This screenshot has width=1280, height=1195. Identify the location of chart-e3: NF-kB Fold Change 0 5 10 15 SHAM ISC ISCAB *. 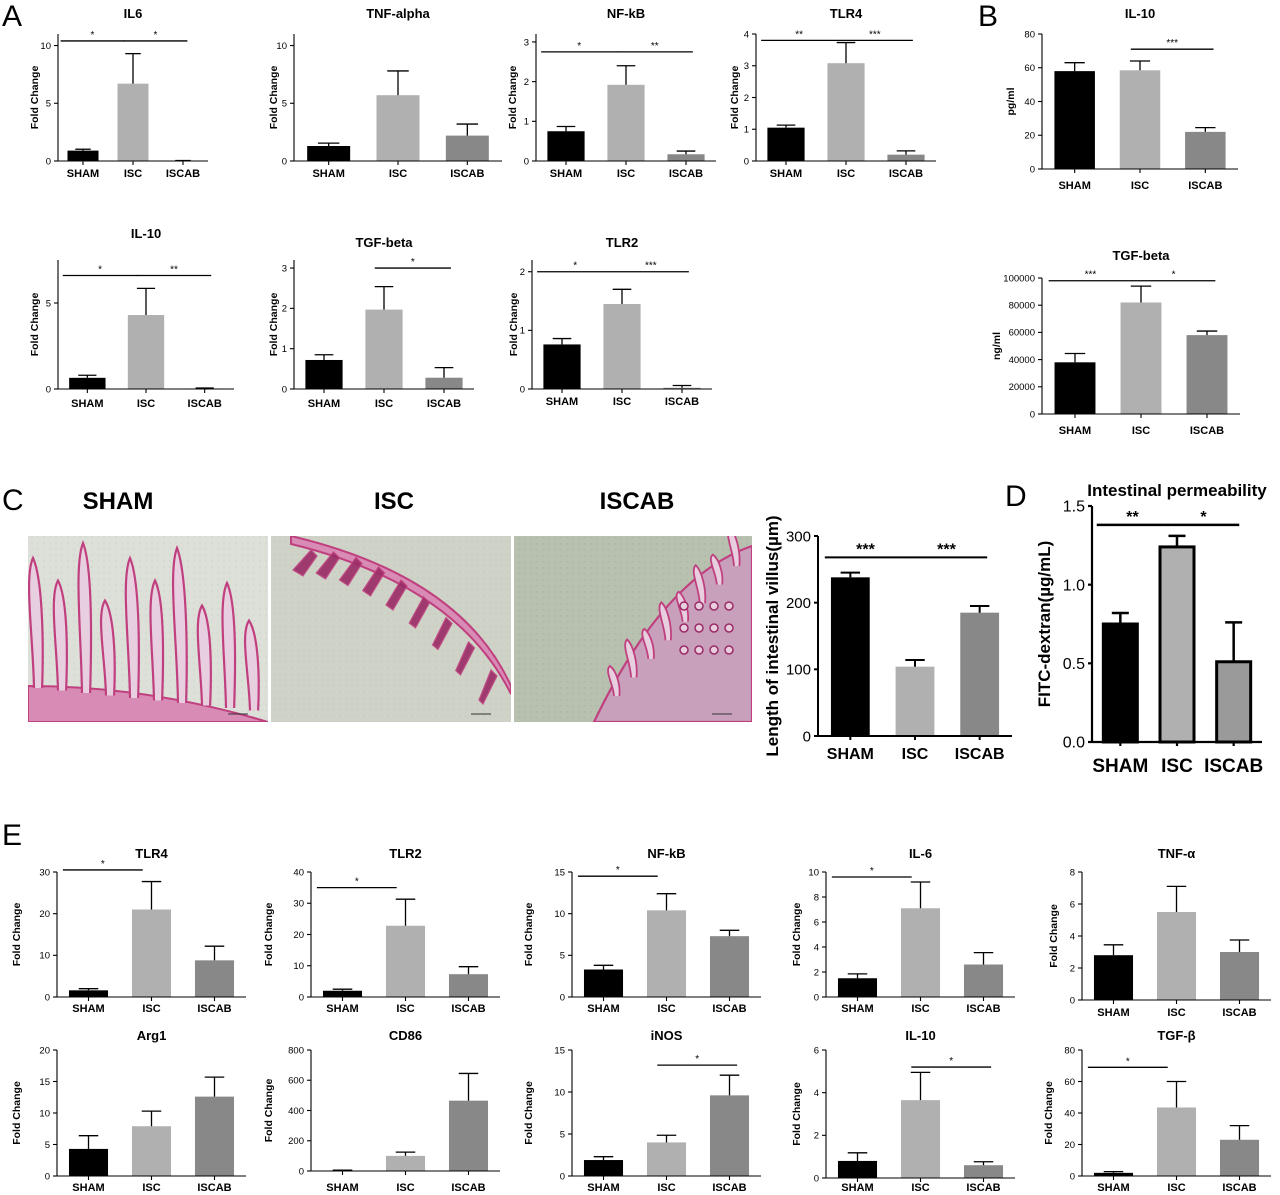
(642, 930).